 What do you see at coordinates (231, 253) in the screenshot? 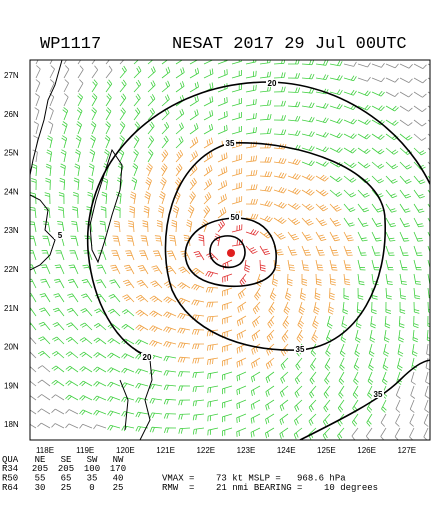
I see `storm-center` at bounding box center [231, 253].